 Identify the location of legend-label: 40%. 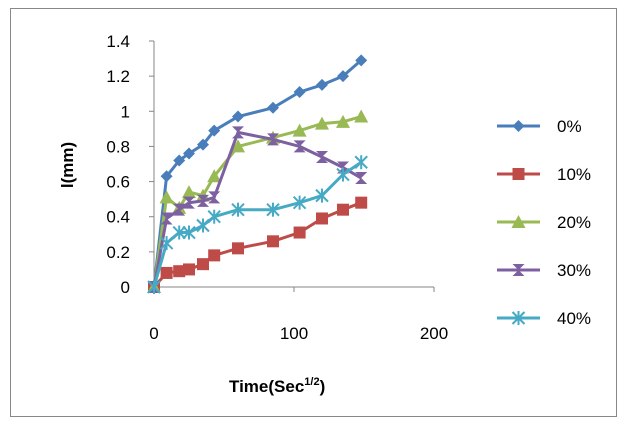
(574, 318).